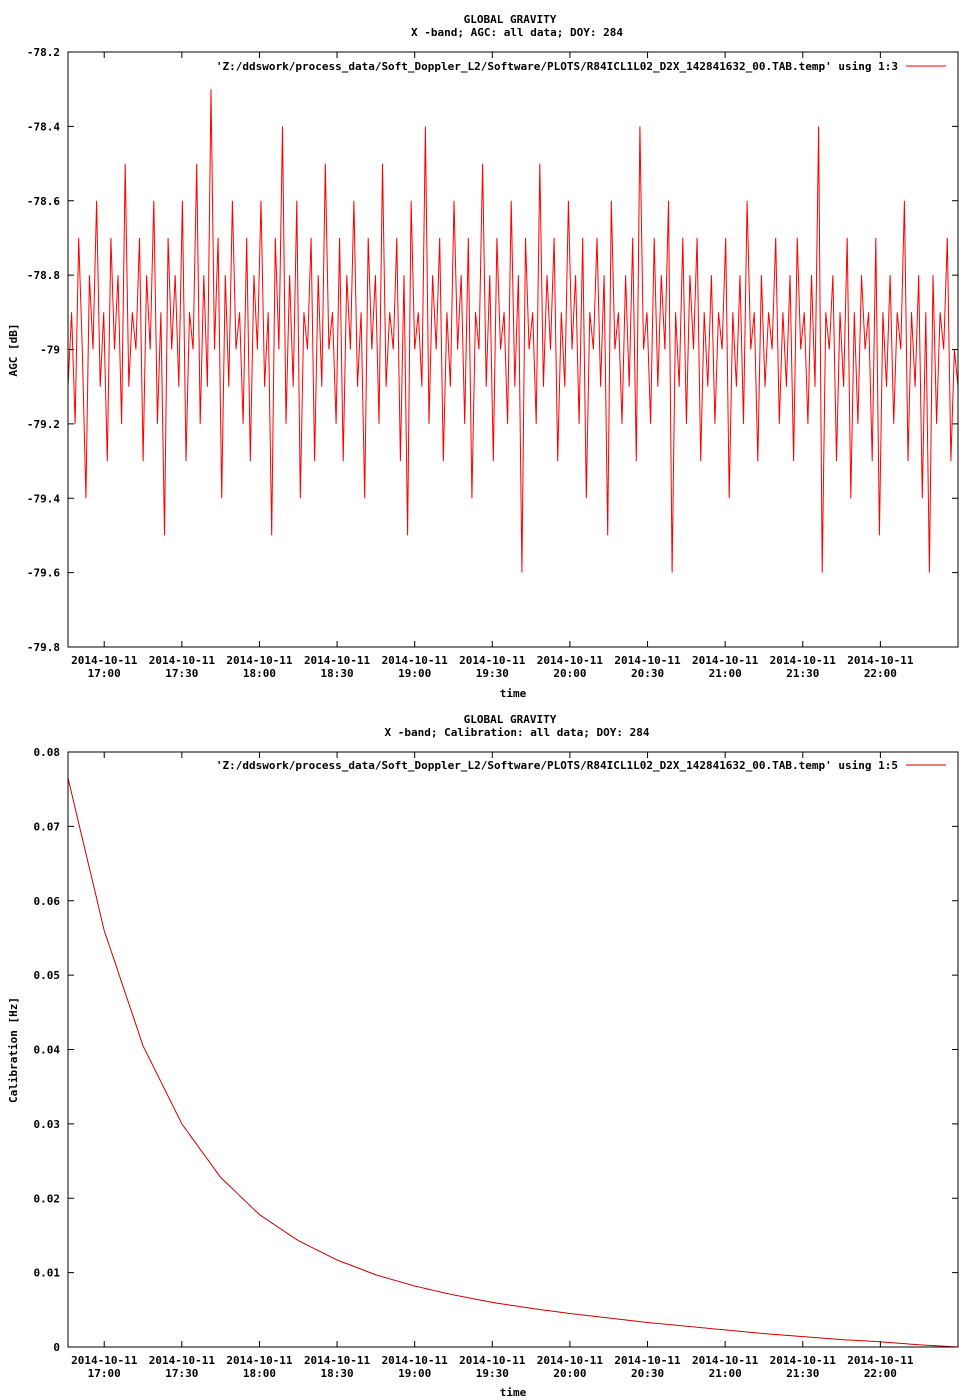 This screenshot has width=980, height=1400. Describe the element at coordinates (47, 975) in the screenshot. I see `y-tick-label: 0.05` at that location.